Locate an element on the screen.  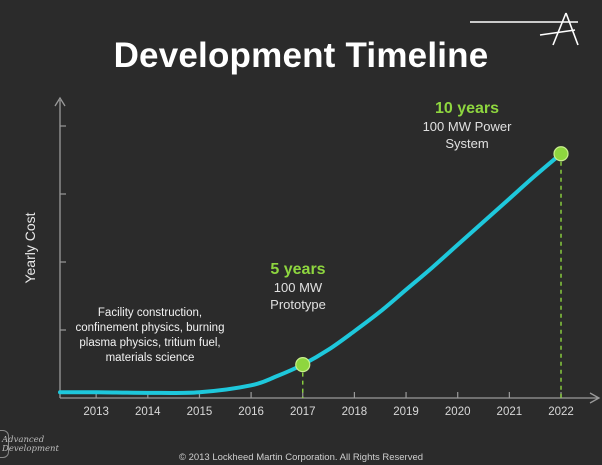
milestone-head: 10 years is located at coordinates (467, 108).